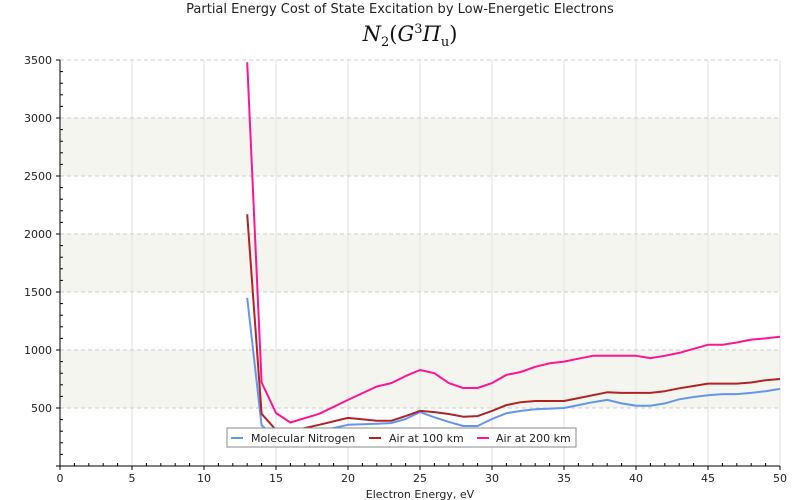  Describe the element at coordinates (406, 34) in the screenshot. I see `subtitle-state: G` at that location.